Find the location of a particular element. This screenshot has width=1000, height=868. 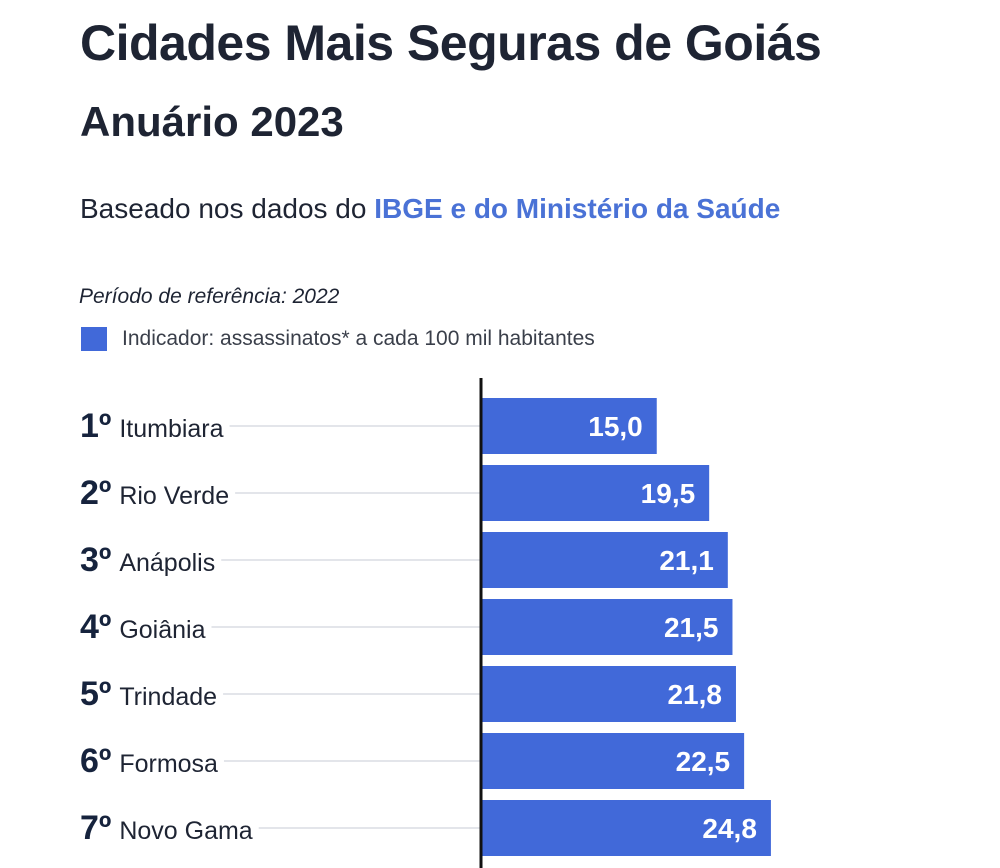

leader-lines is located at coordinates (346, 627).